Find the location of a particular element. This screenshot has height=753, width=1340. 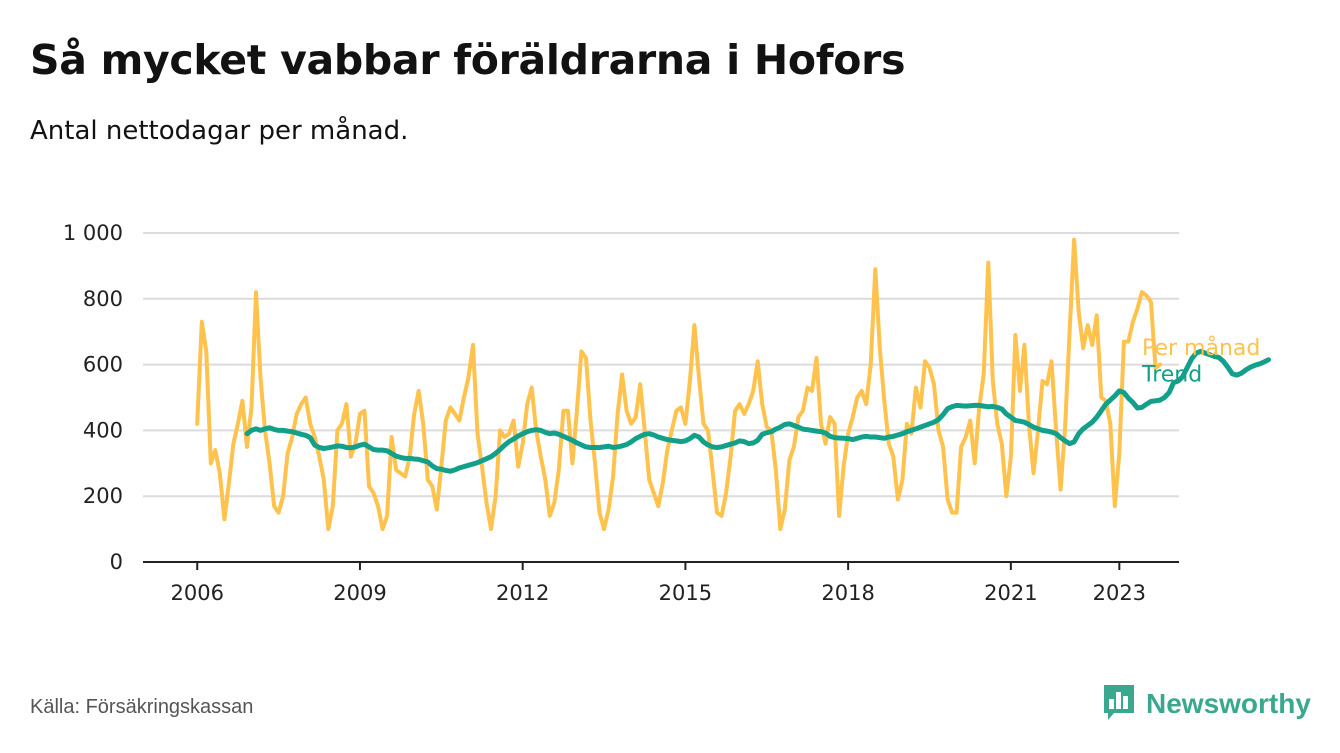

brand-logo: Newsworthy is located at coordinates (1206, 704).